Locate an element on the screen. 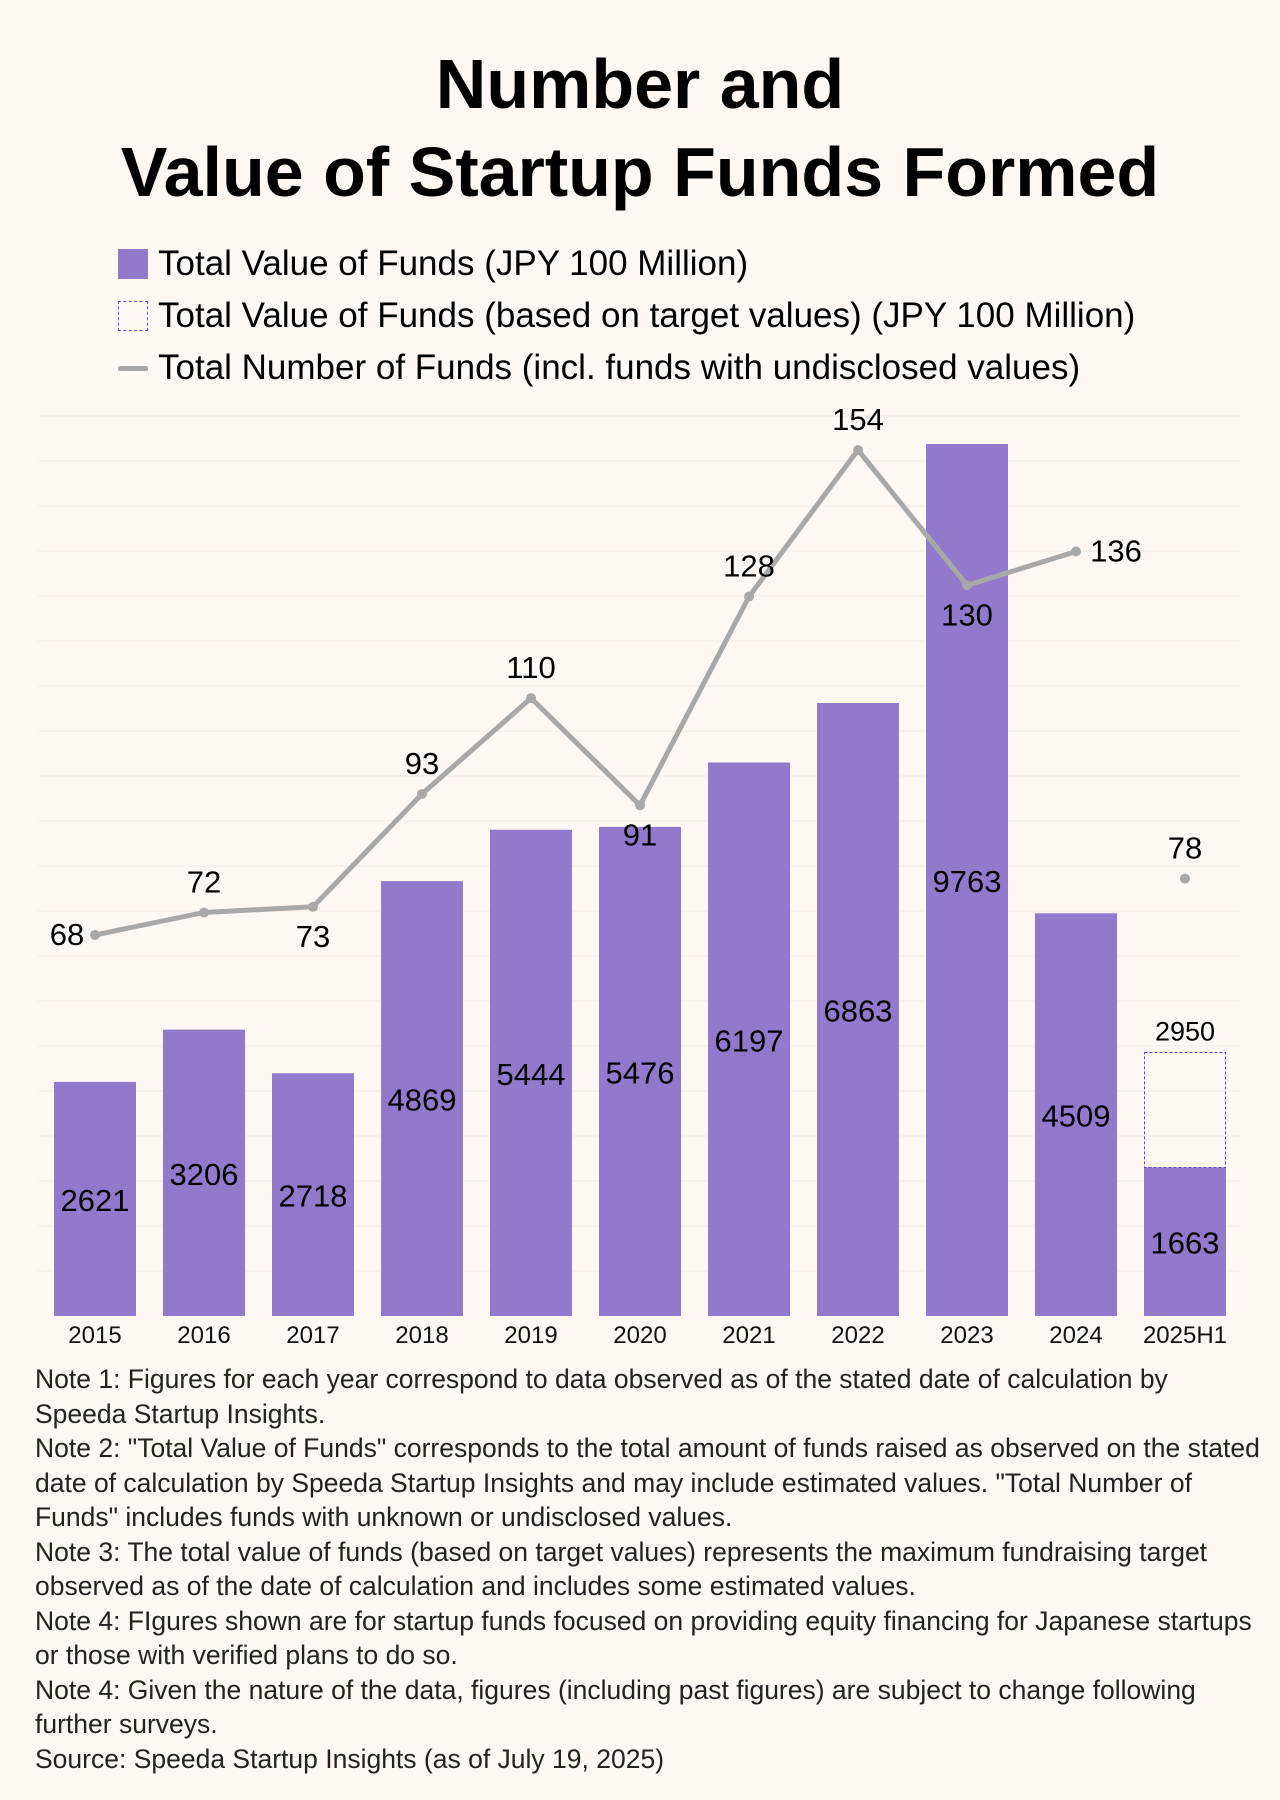  count-point-2025H1 is located at coordinates (1185, 878).